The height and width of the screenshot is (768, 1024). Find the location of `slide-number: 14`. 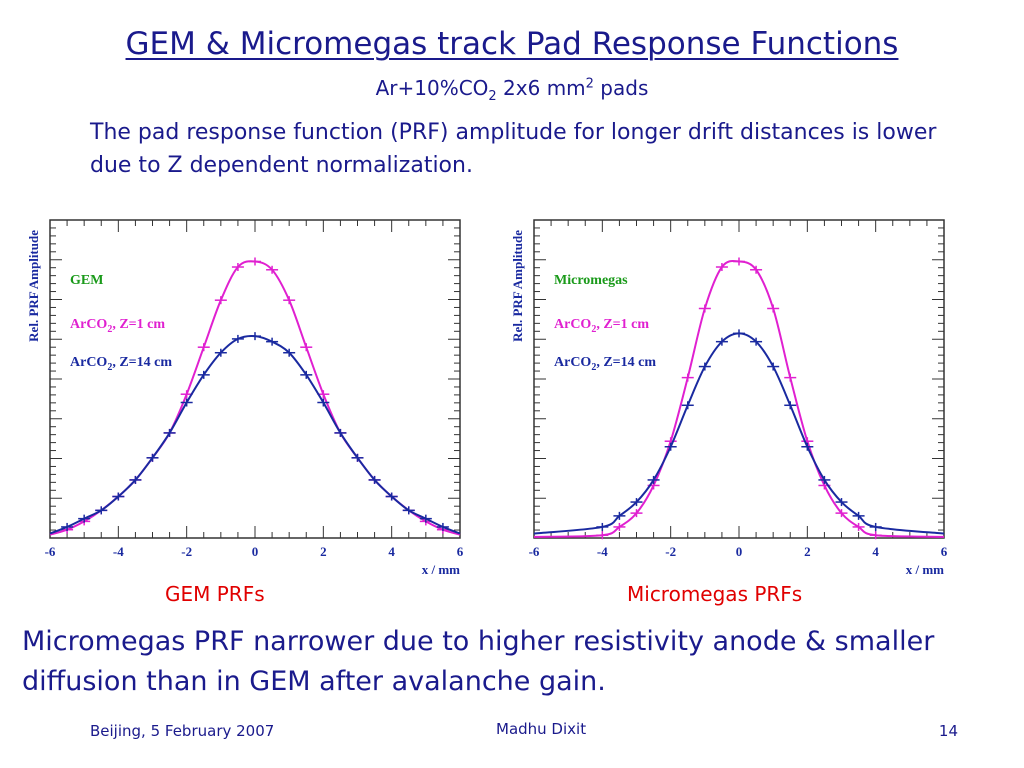

slide-number: 14 is located at coordinates (948, 731).